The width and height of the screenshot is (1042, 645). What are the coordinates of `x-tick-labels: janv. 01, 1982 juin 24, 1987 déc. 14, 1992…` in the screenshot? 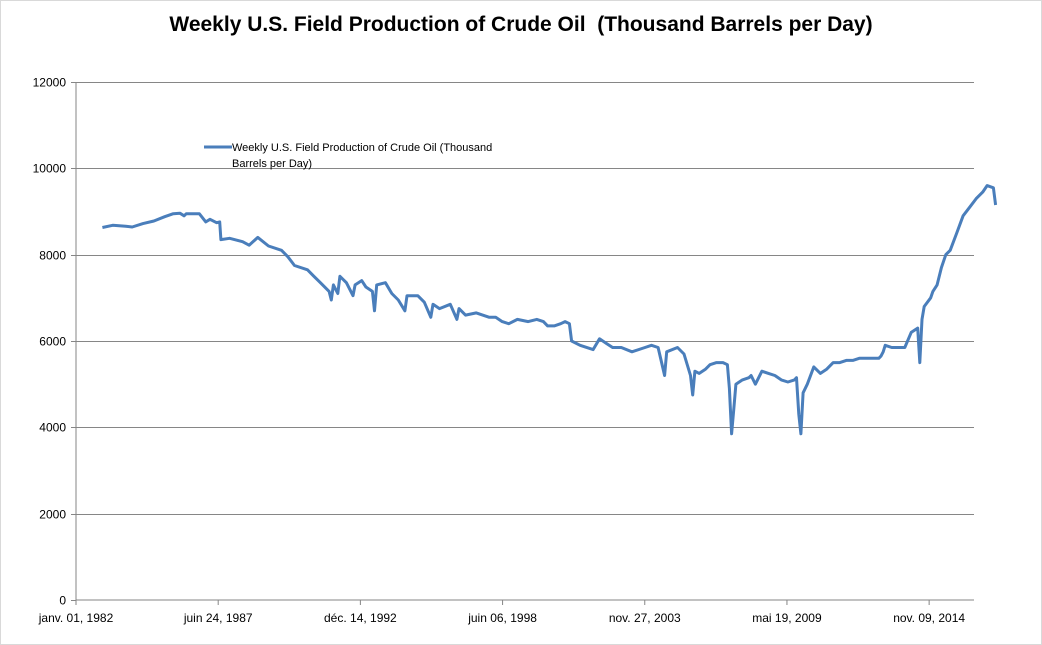 It's located at (501, 612).